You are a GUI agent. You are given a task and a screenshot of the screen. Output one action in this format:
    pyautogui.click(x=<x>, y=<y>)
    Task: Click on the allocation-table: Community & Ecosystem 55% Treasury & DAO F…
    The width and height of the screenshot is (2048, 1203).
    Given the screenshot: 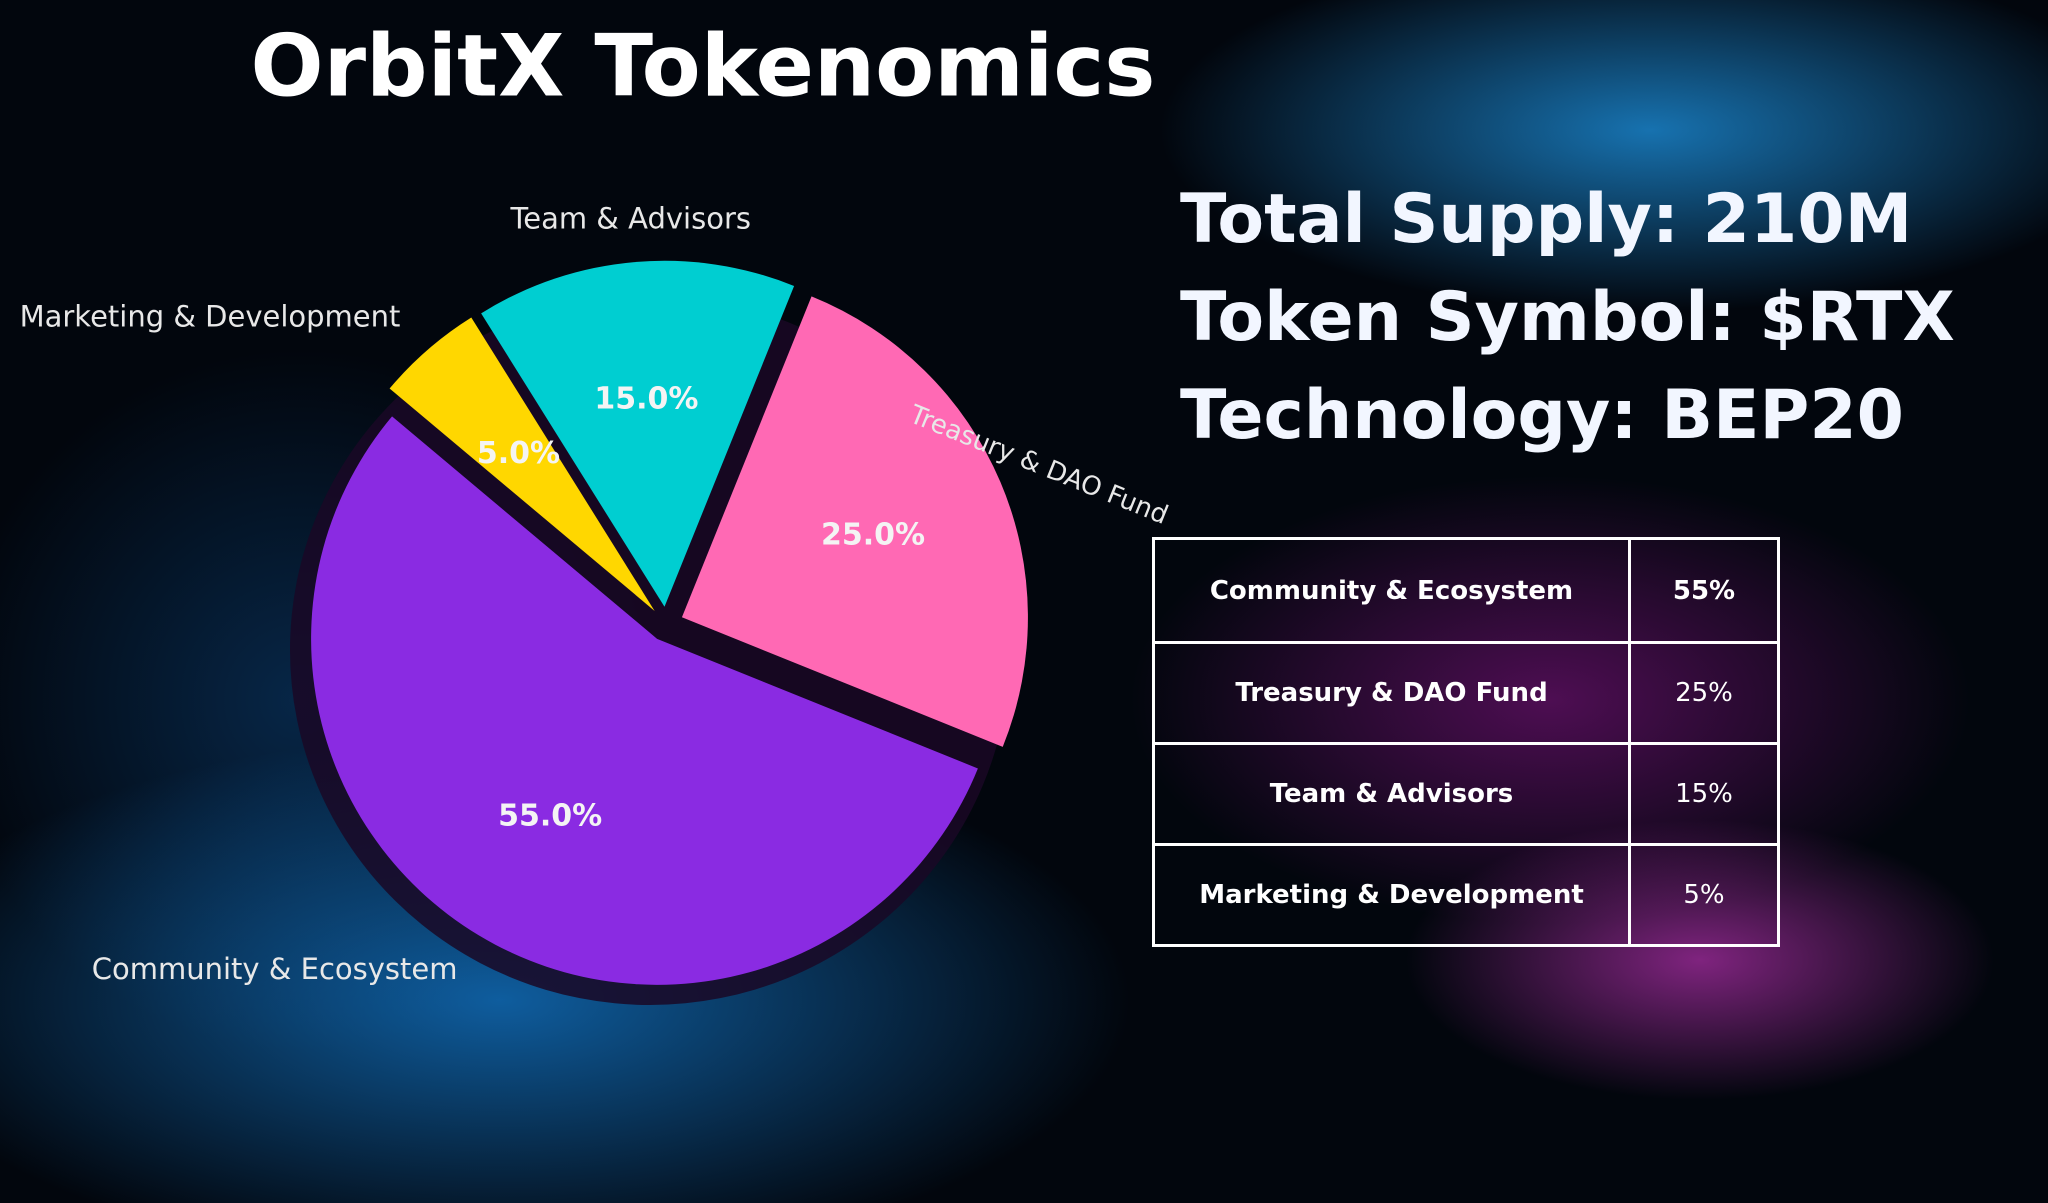 What is the action you would take?
    pyautogui.click(x=1466, y=742)
    